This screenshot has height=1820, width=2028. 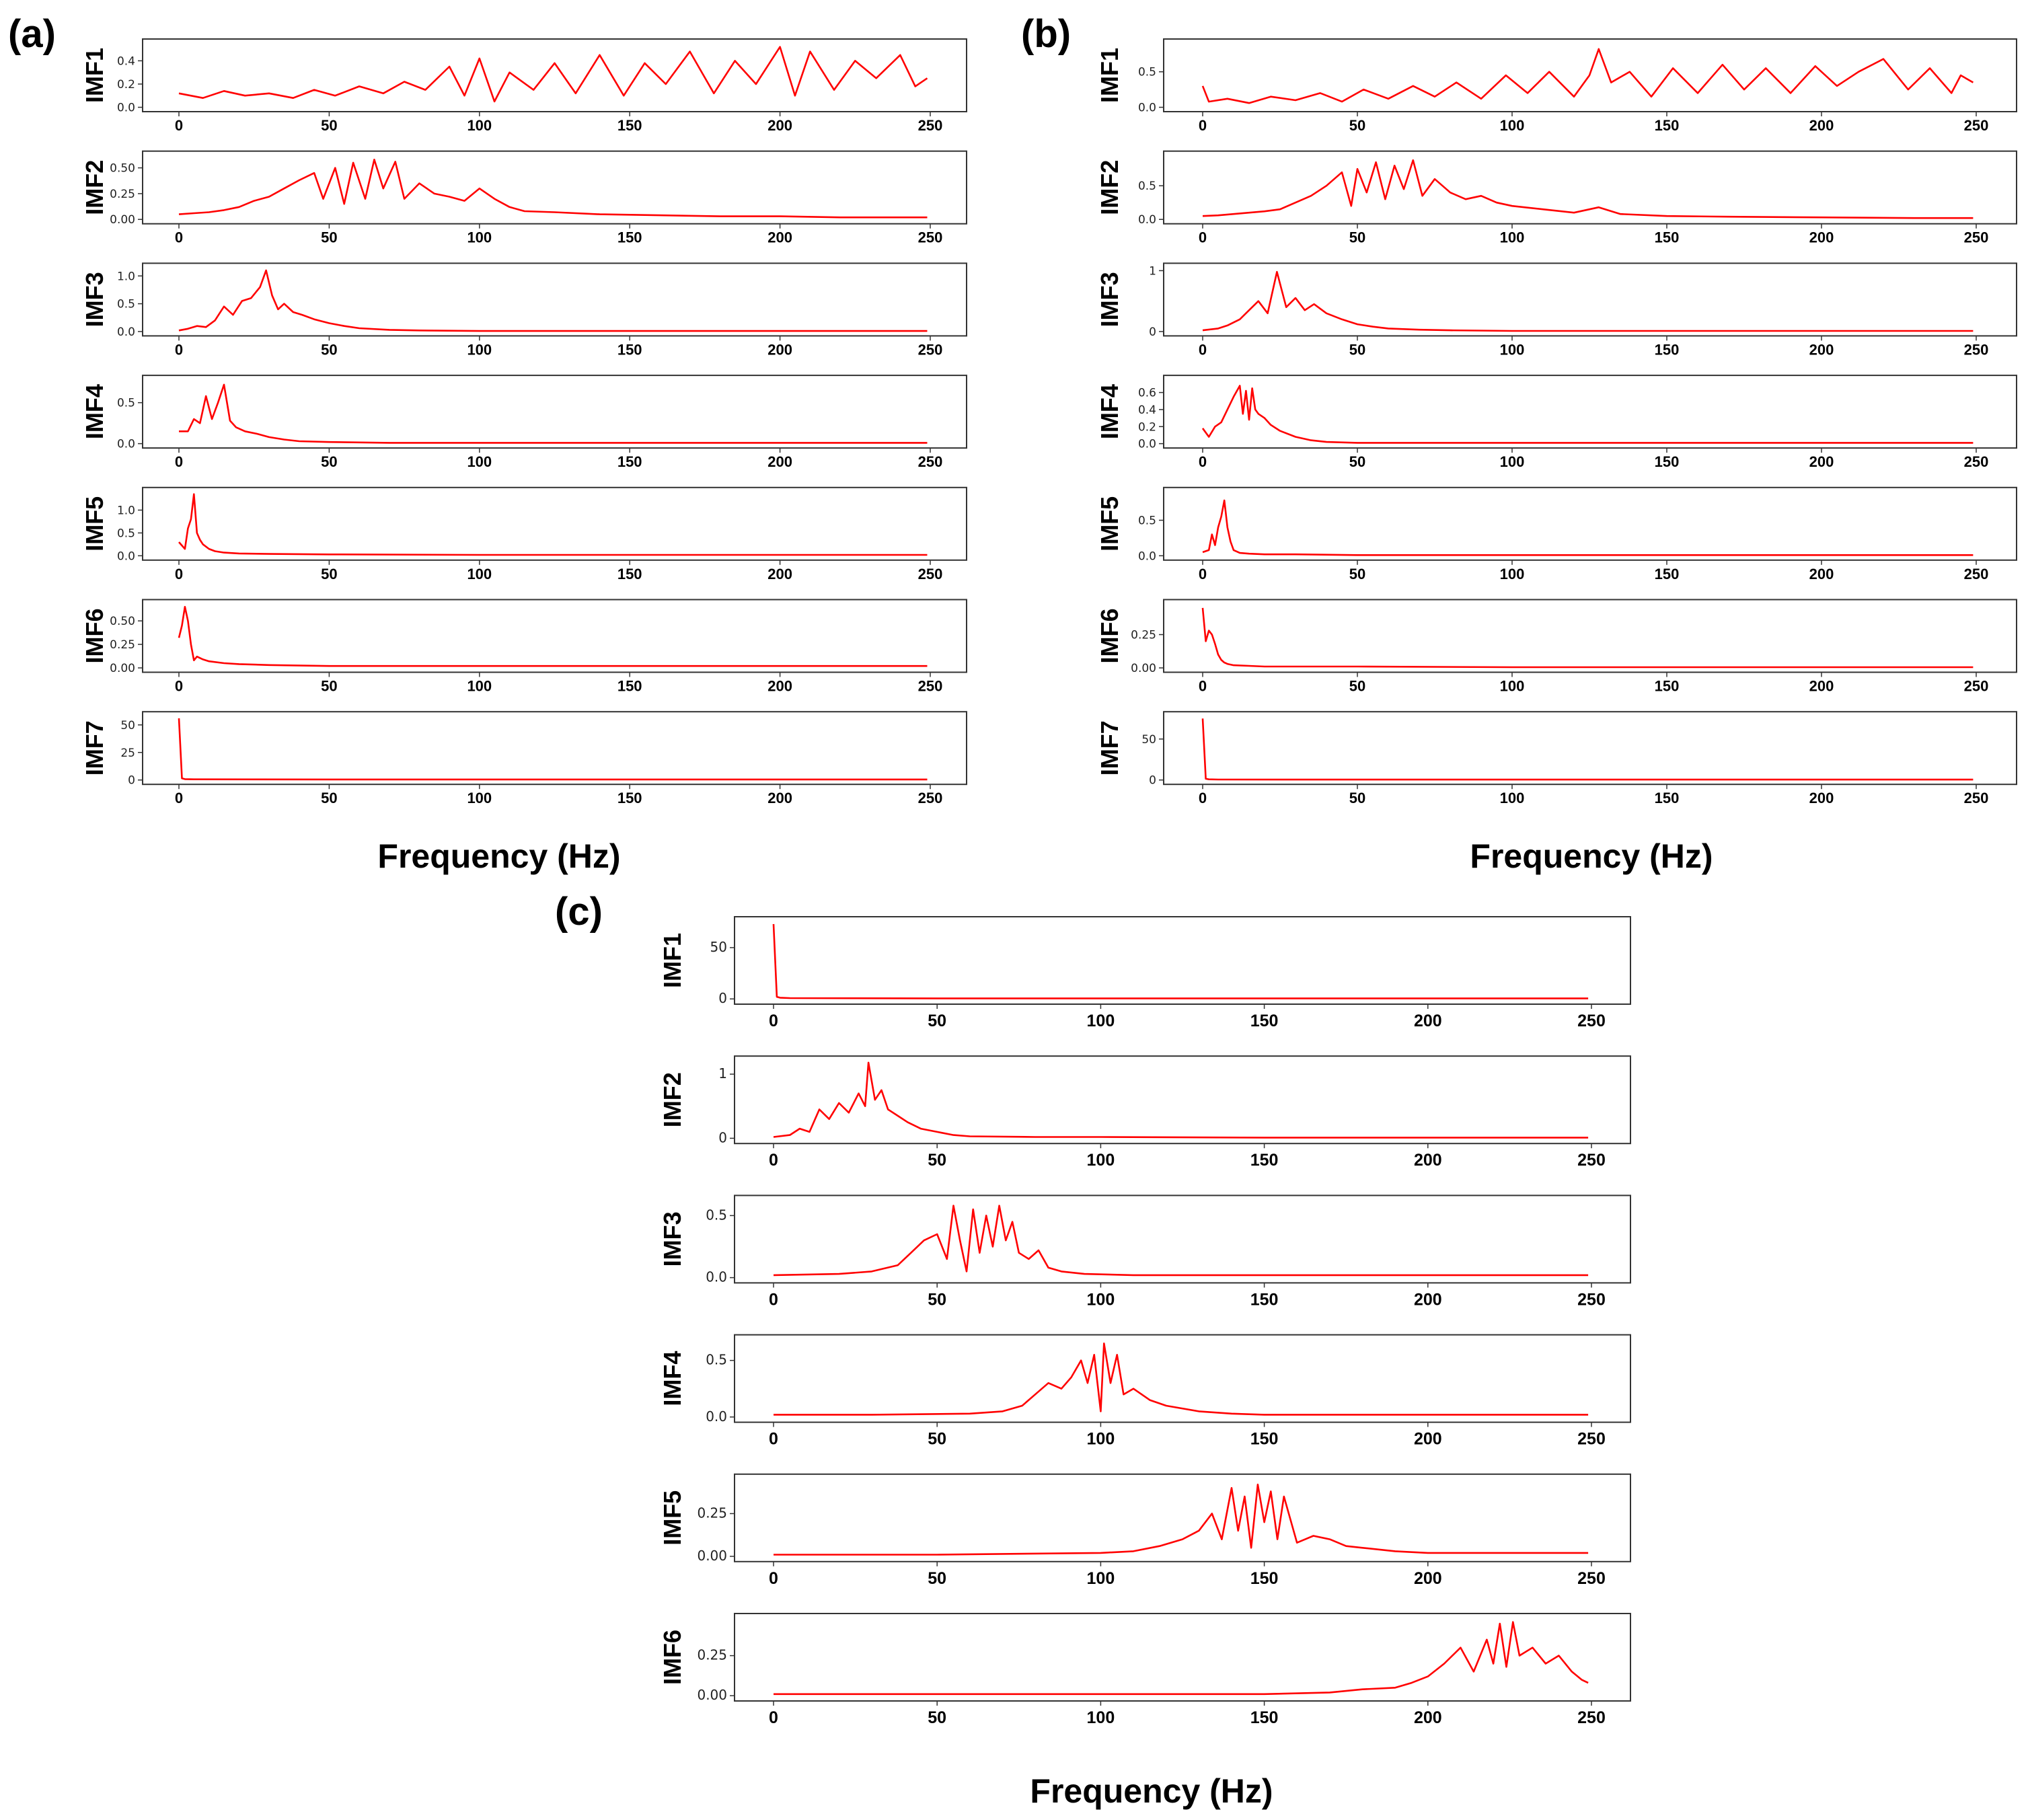 What do you see at coordinates (1109, 76) in the screenshot?
I see `y-axis-label: IMF1` at bounding box center [1109, 76].